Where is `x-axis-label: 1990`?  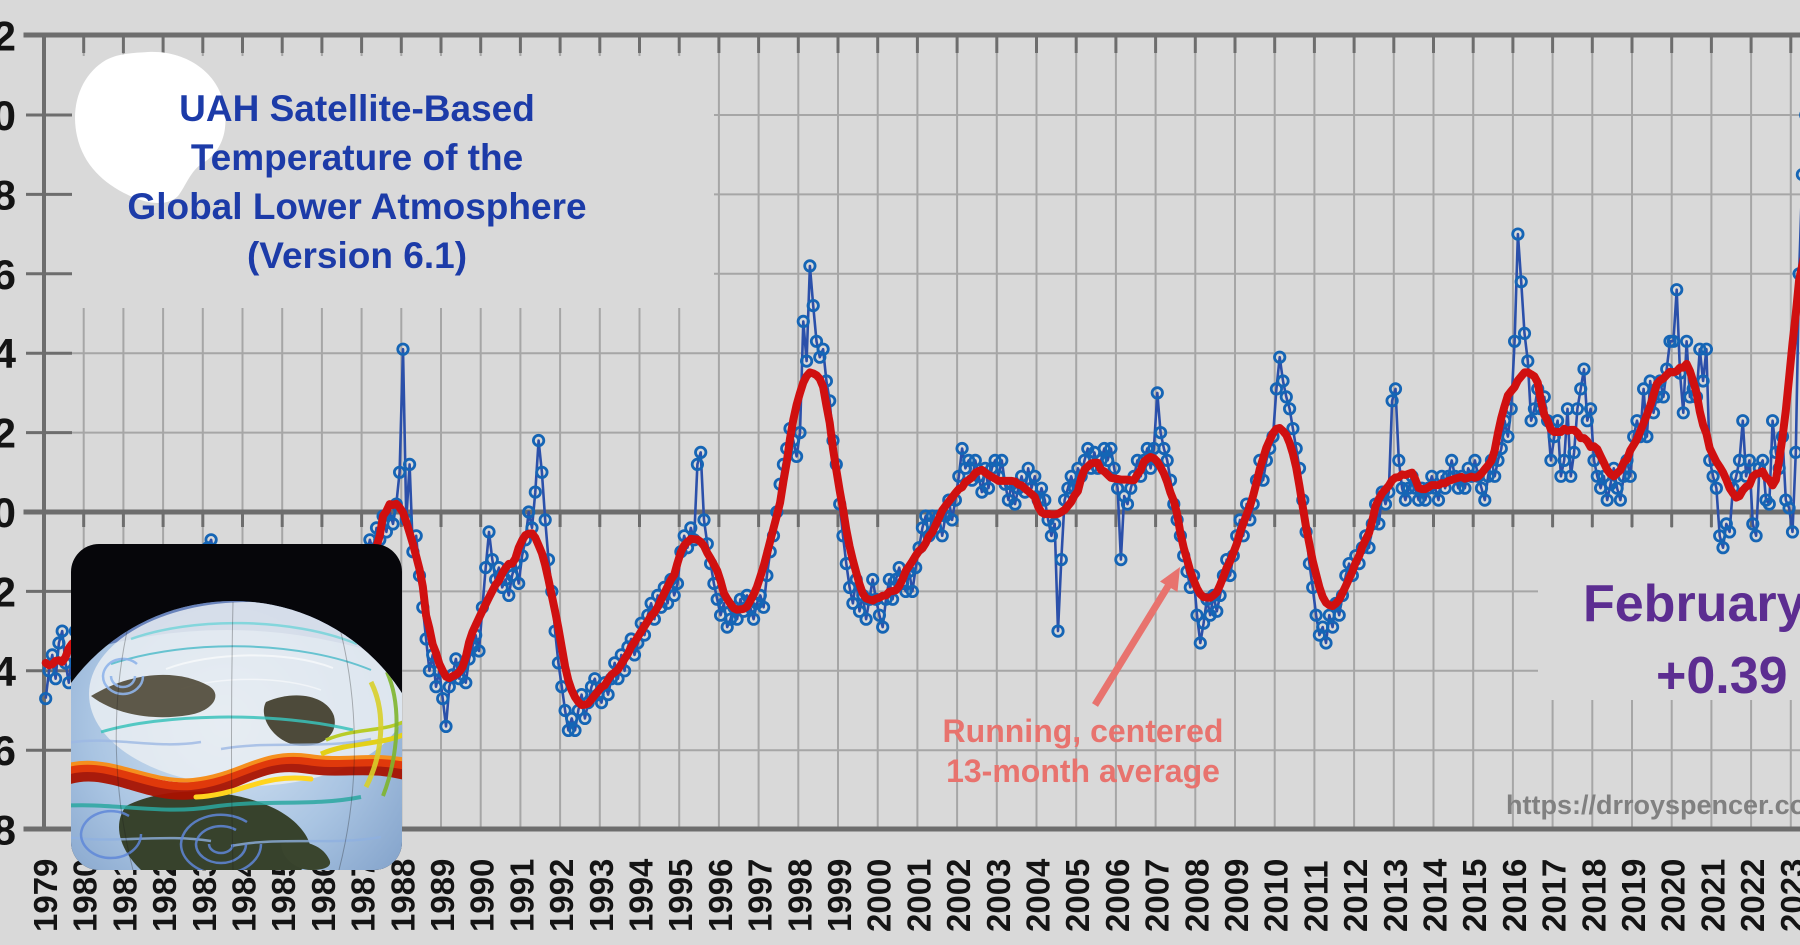 x-axis-label: 1990 is located at coordinates (482, 895).